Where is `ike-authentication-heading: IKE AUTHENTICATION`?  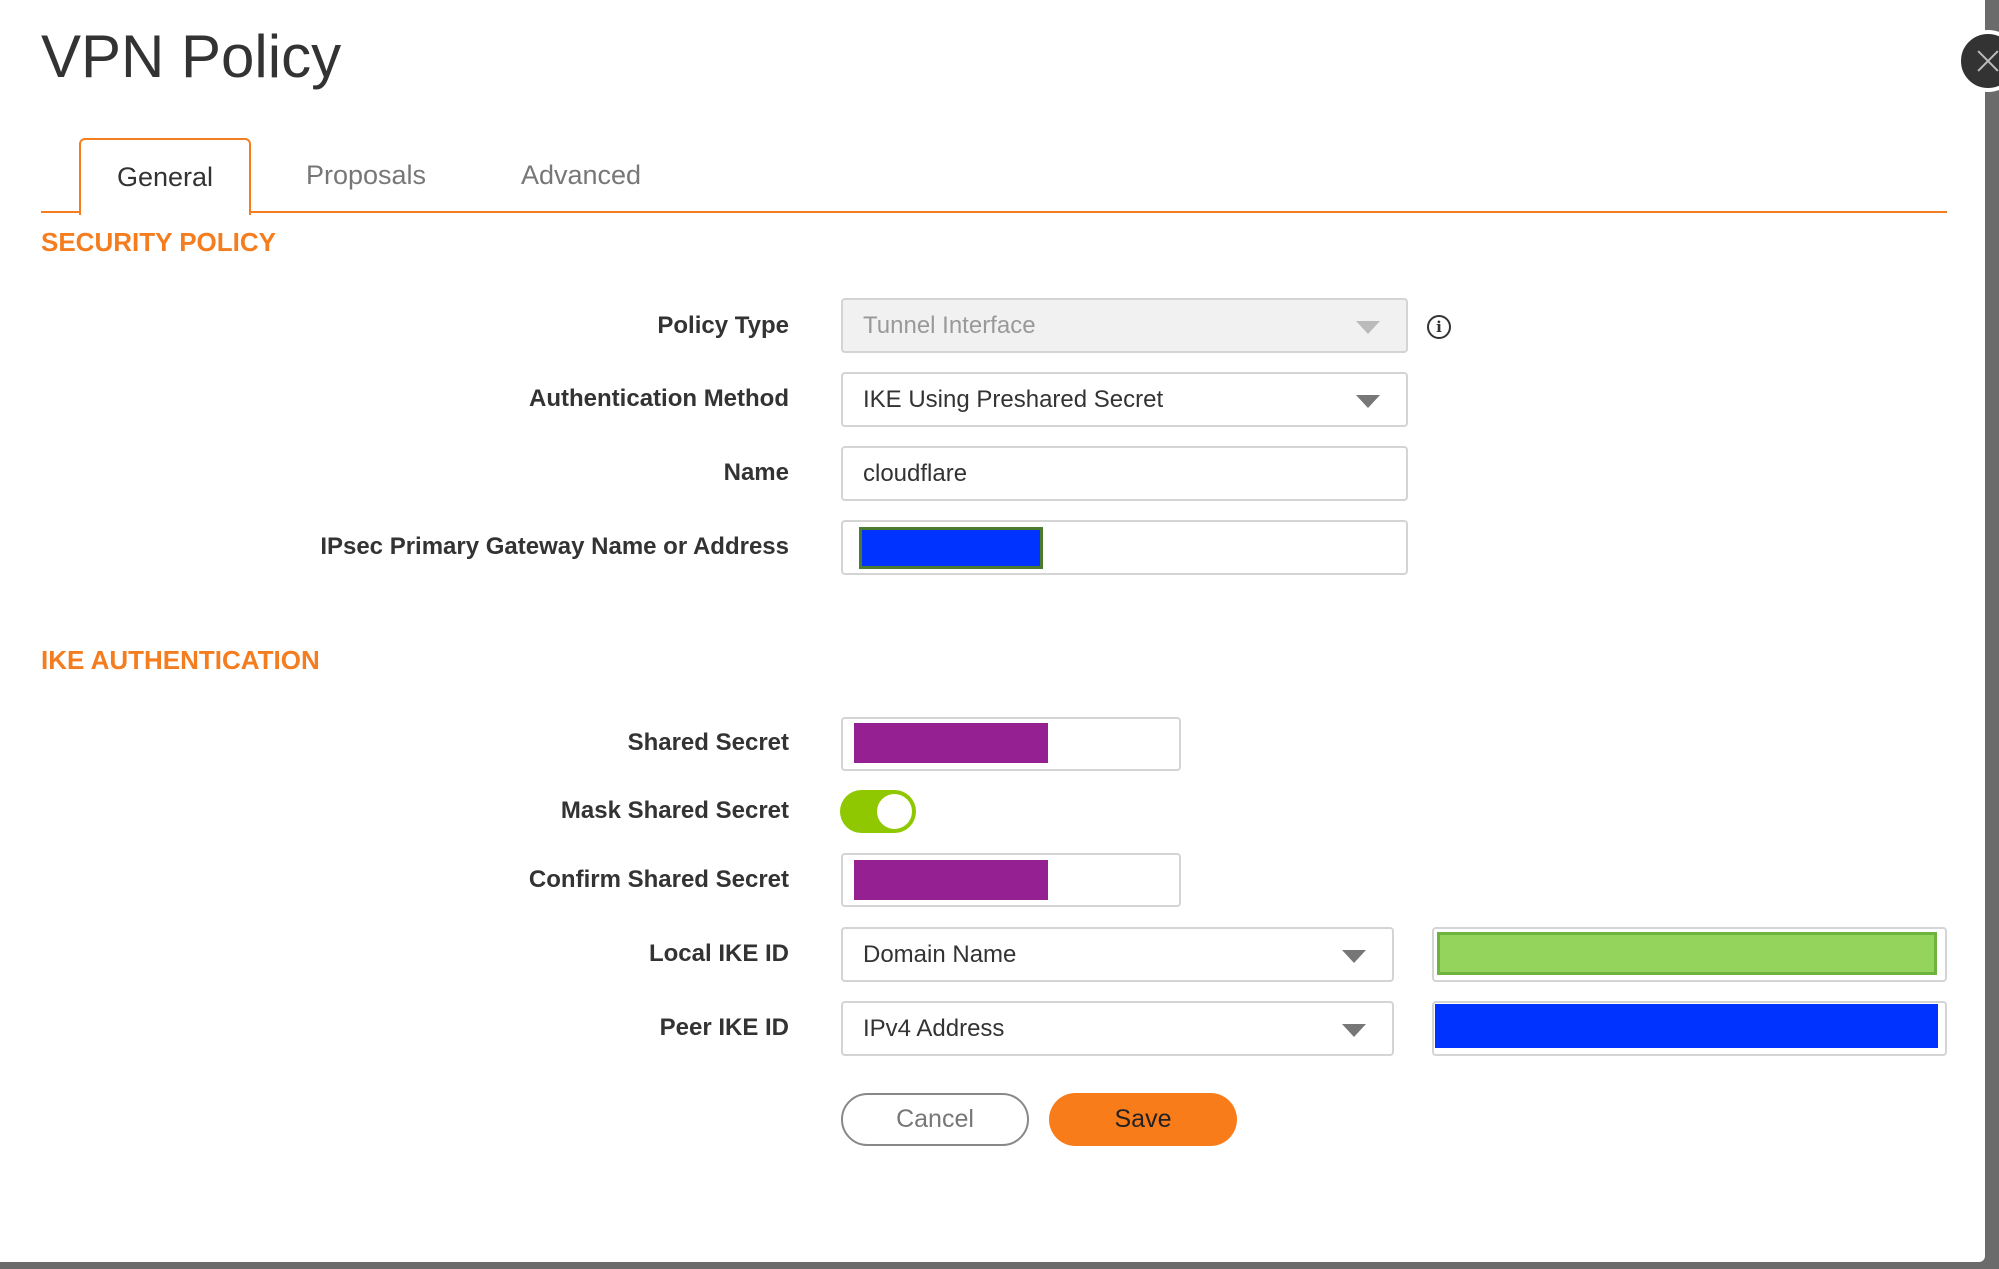 ike-authentication-heading: IKE AUTHENTICATION is located at coordinates (180, 660).